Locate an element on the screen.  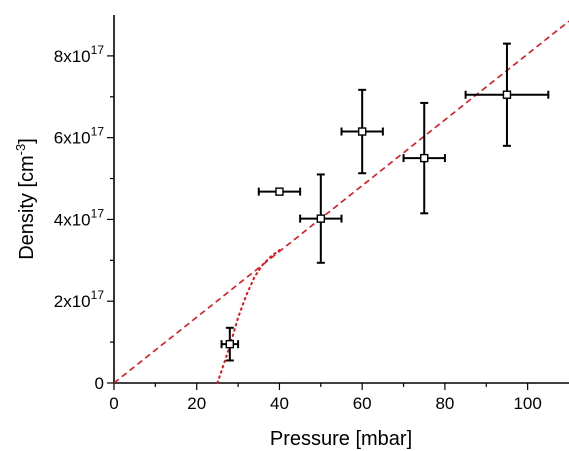
y-tick-label: 8x10¹⁷ is located at coordinates (79, 54).